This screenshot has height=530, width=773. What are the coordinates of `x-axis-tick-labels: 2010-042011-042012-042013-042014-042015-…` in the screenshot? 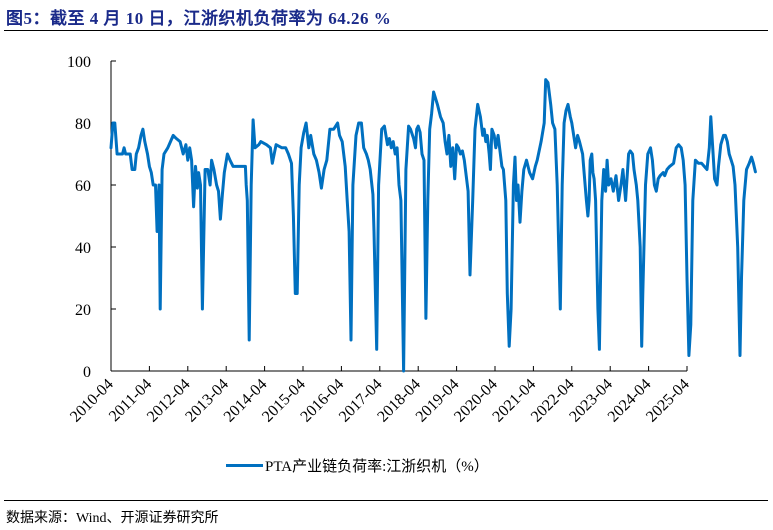 It's located at (380, 401).